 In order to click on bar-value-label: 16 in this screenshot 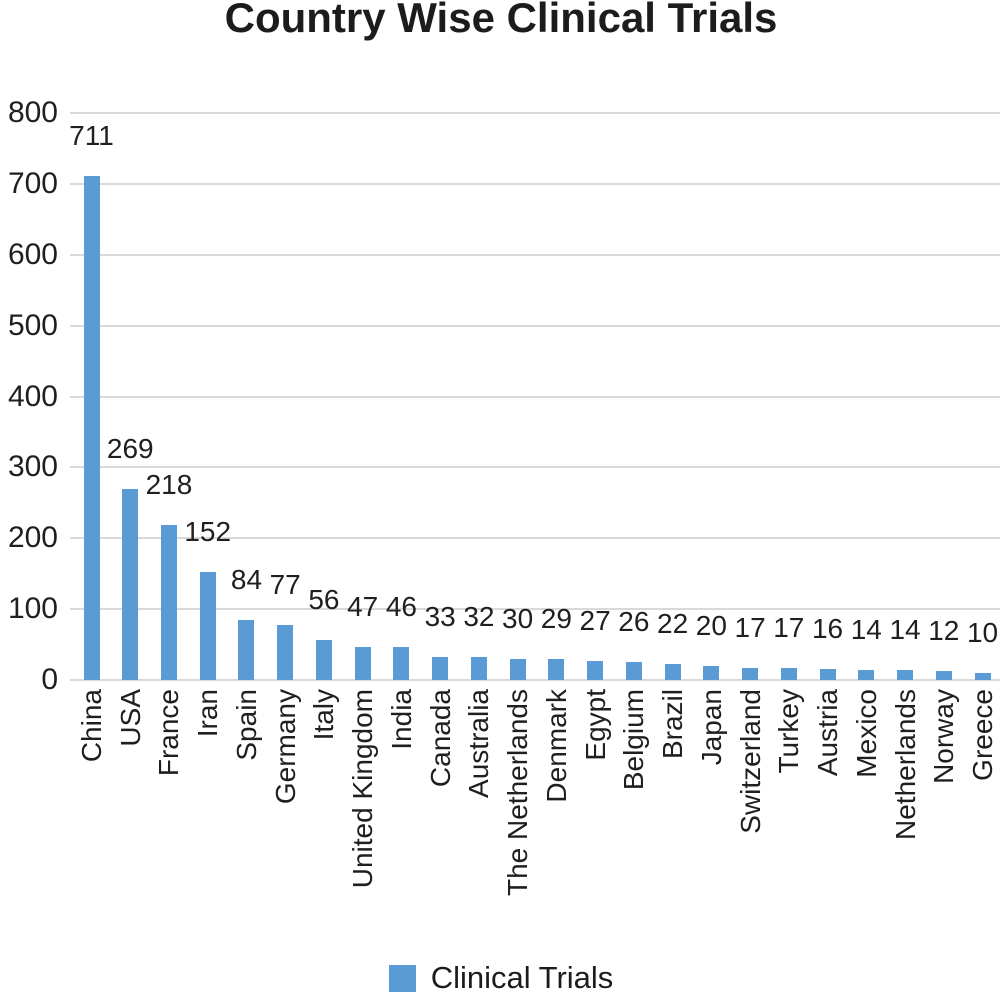, I will do `click(827, 628)`.